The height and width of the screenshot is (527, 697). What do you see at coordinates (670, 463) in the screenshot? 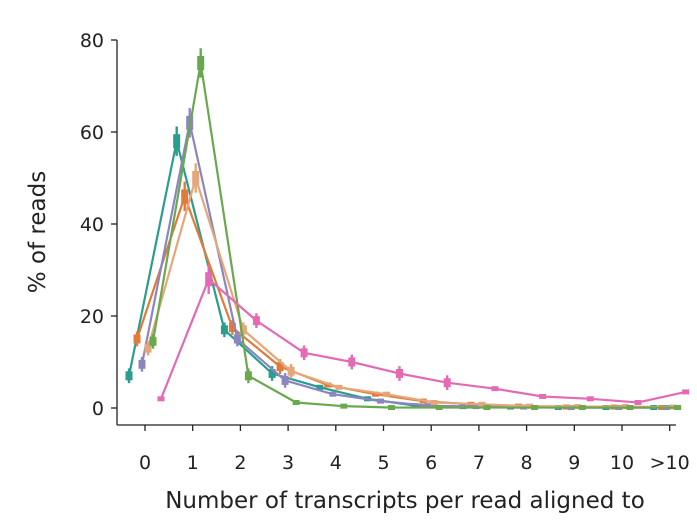
I see `x-tick-label: >10` at bounding box center [670, 463].